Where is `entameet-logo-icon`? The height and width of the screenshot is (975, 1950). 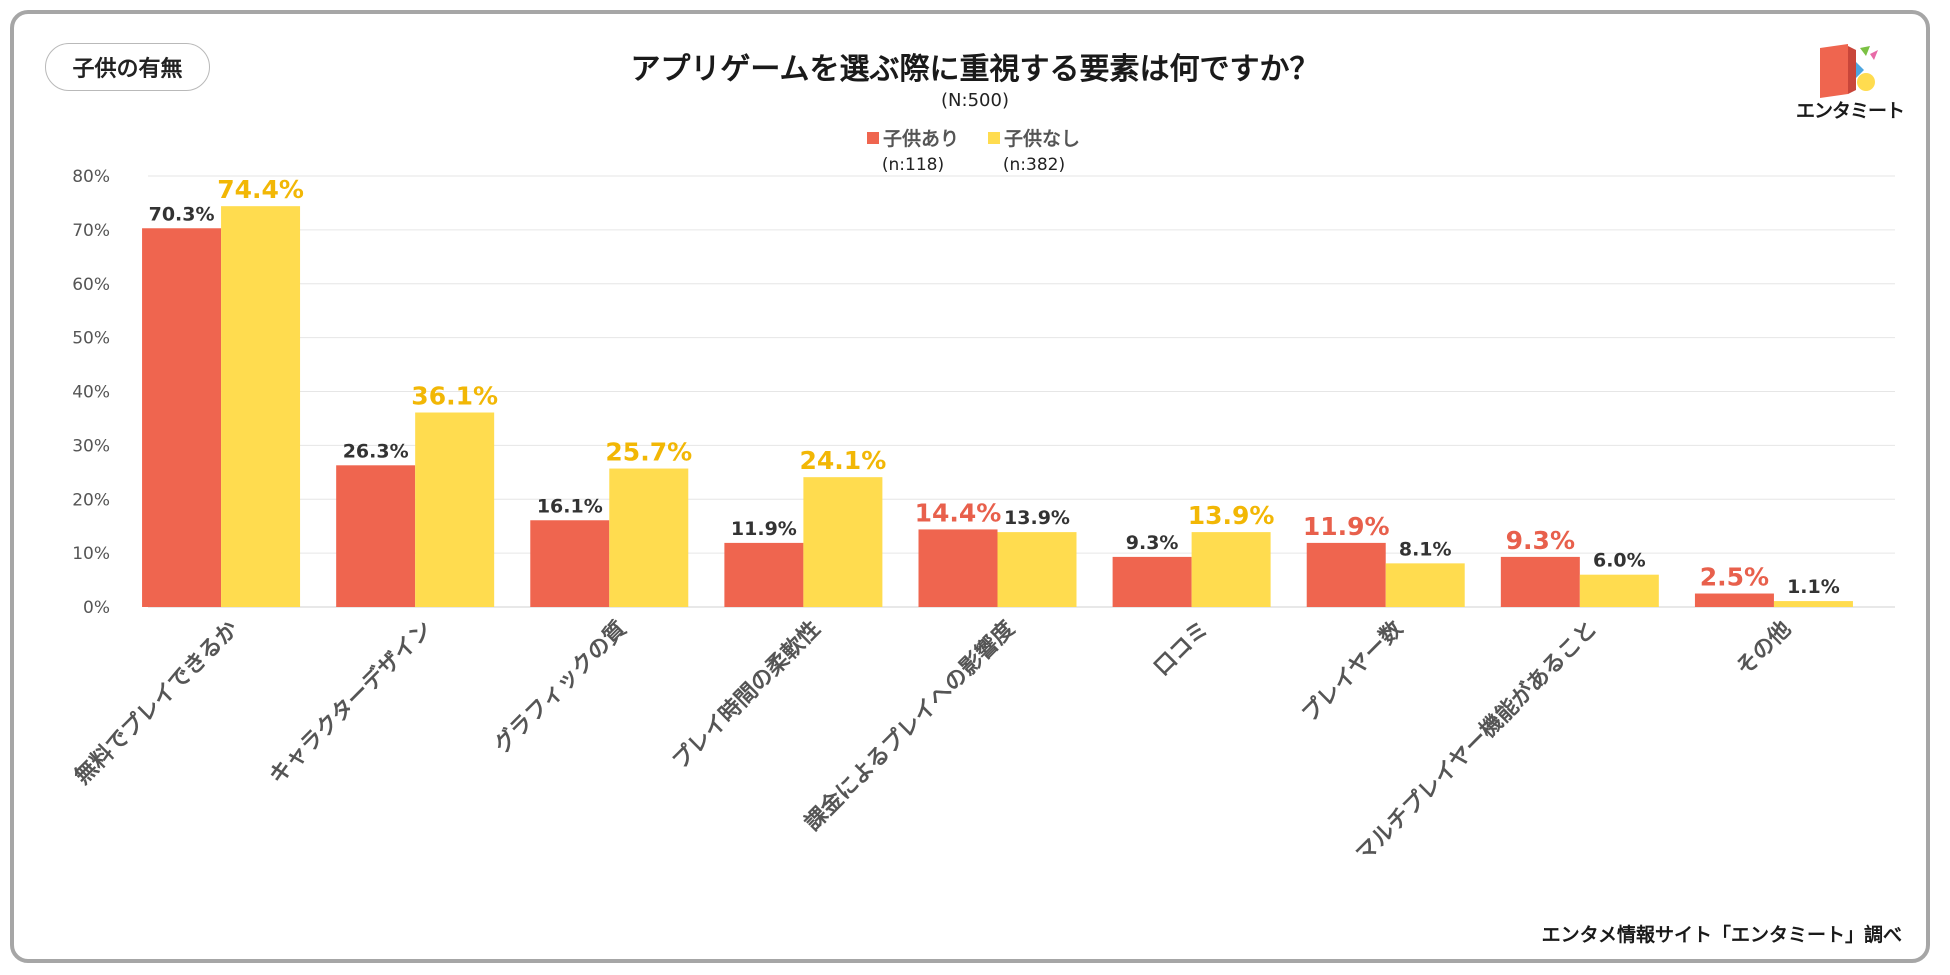 entameet-logo-icon is located at coordinates (1849, 71).